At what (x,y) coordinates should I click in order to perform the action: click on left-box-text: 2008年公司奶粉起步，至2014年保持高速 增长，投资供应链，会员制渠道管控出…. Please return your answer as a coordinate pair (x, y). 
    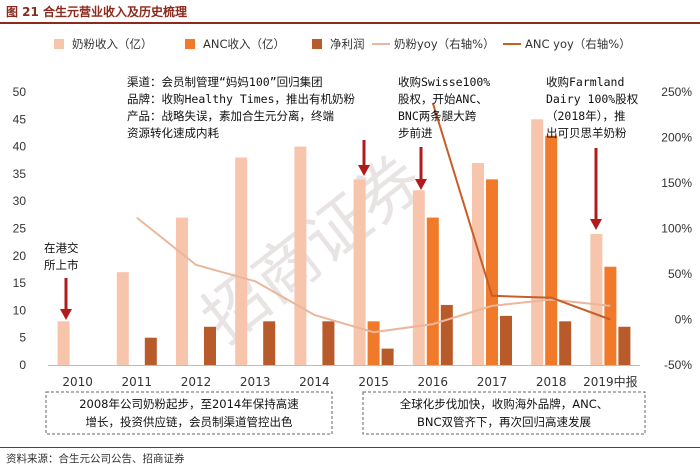
    Looking at the image, I should click on (189, 413).